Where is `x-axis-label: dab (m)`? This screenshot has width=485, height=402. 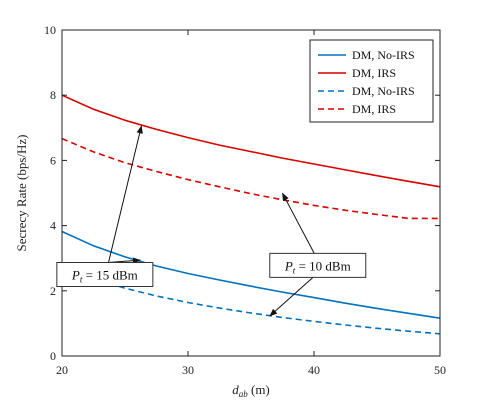 x-axis-label: dab (m) is located at coordinates (251, 390).